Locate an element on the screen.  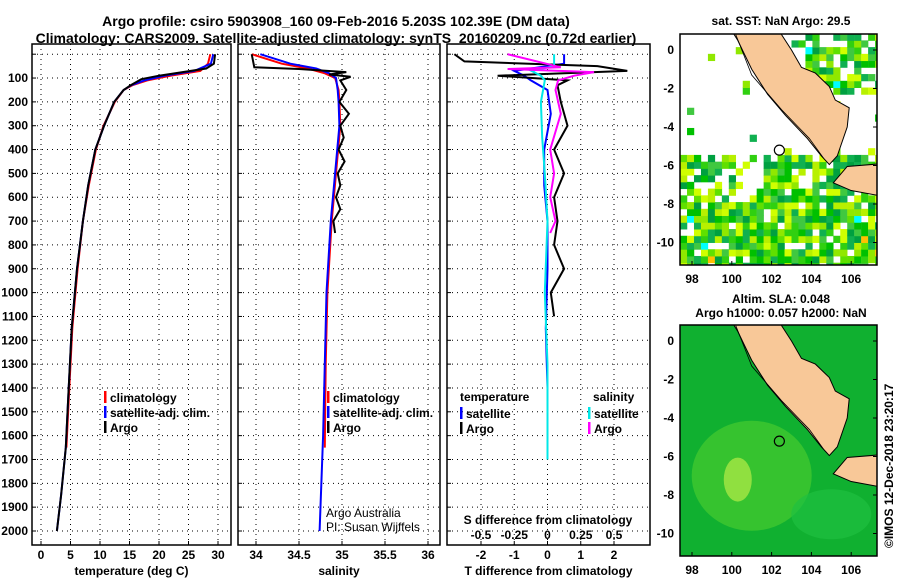
legend-label: Argo is located at coordinates (608, 429).